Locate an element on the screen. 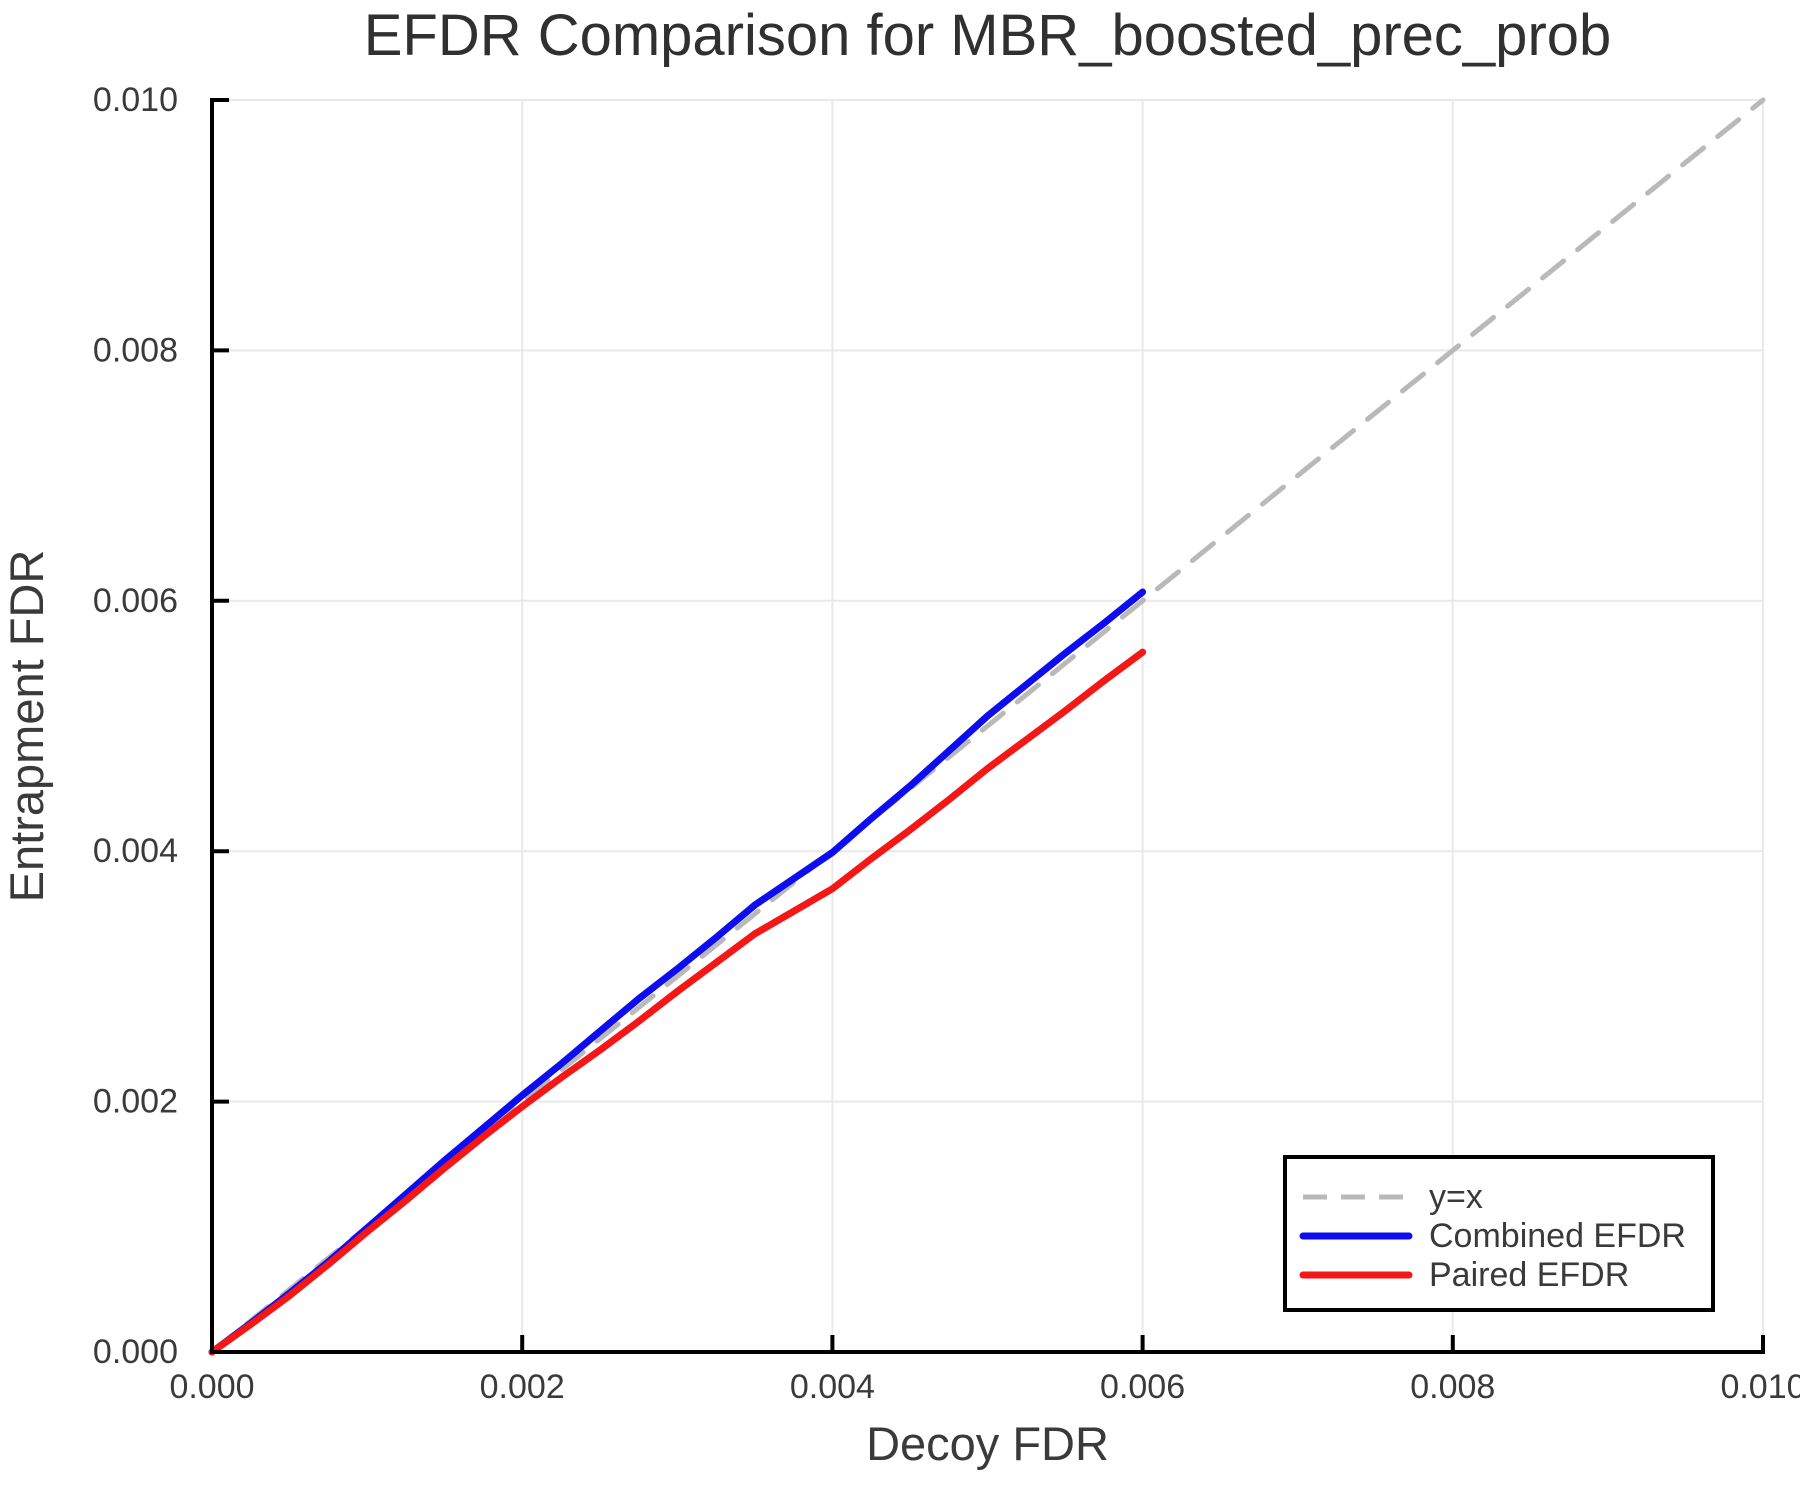 This screenshot has height=1500, width=1800. x-tick-label: 0.002 is located at coordinates (522, 1387).